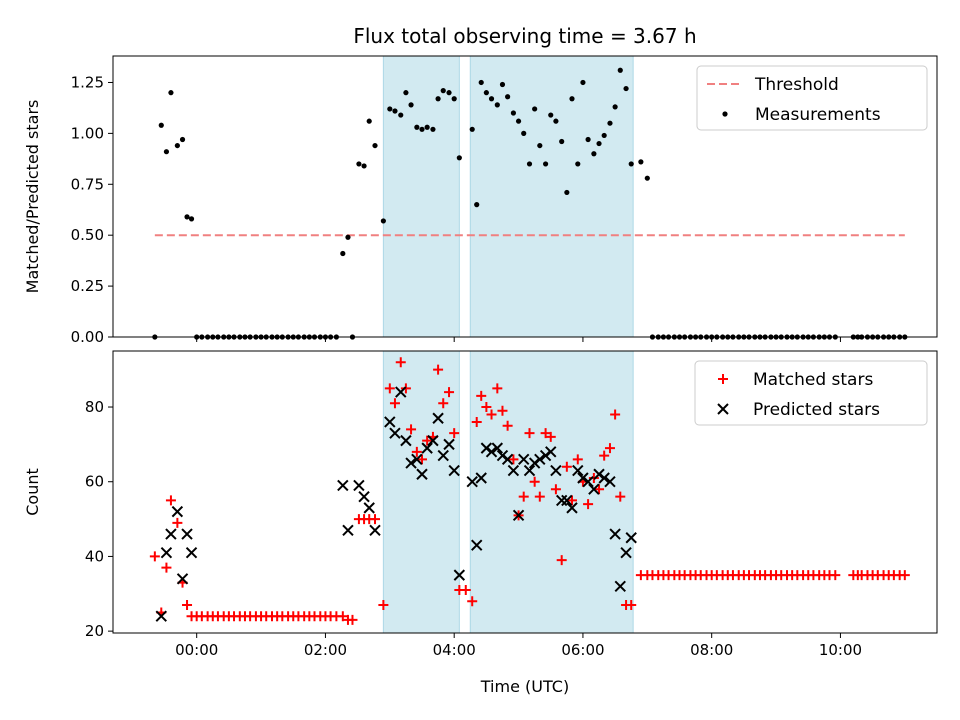 Image resolution: width=960 pixels, height=720 pixels. What do you see at coordinates (811, 393) in the screenshot?
I see `legend-box` at bounding box center [811, 393].